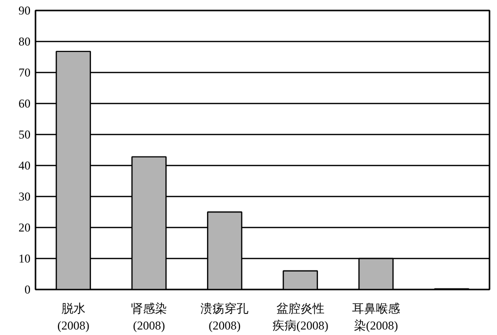  What do you see at coordinates (24, 197) in the screenshot?
I see `y-tick-label: 30` at bounding box center [24, 197].